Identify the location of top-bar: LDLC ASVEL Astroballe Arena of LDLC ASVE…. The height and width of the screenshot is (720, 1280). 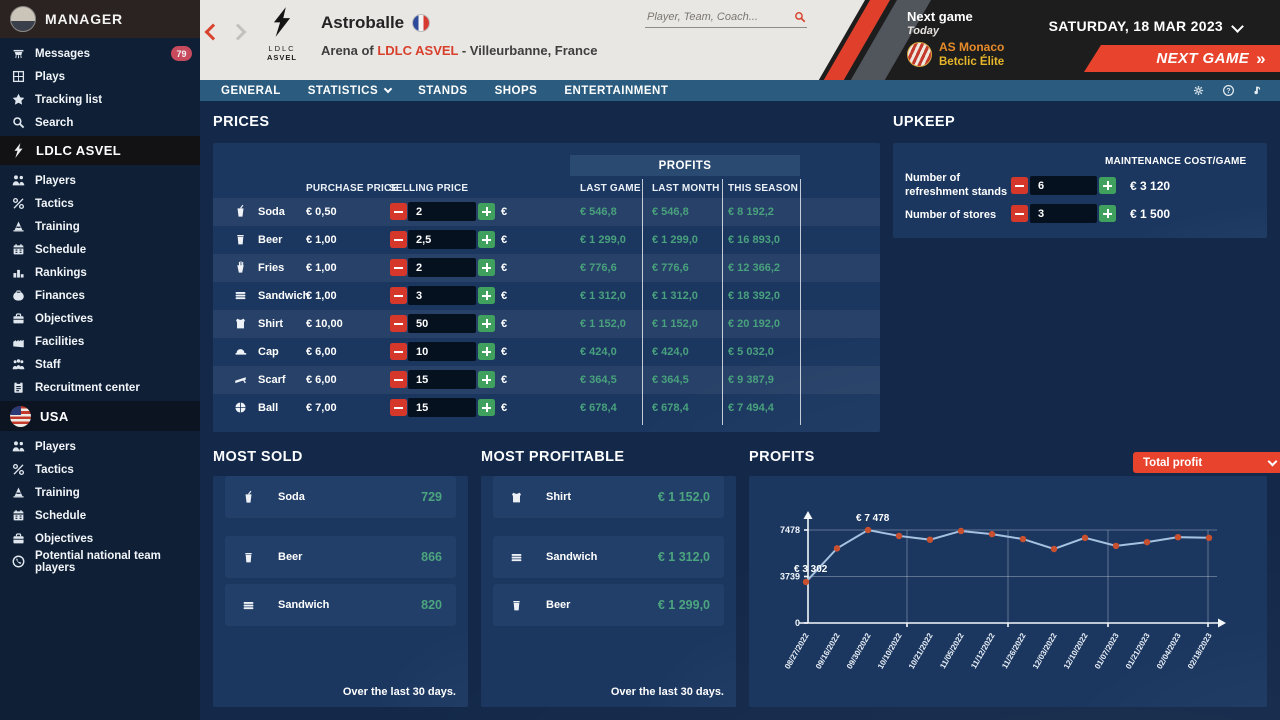
(740, 40).